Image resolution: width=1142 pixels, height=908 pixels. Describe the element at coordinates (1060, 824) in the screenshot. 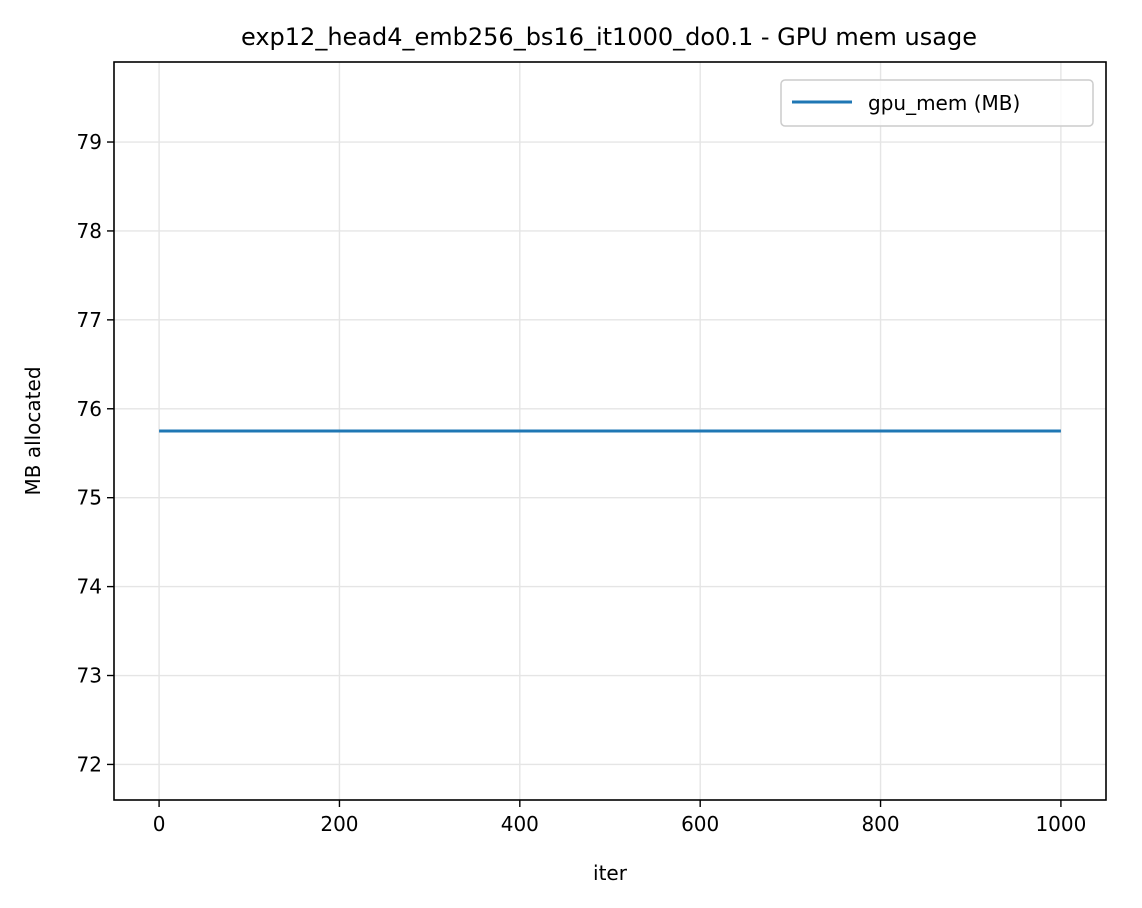

I see `x-tick-label: 1000` at that location.